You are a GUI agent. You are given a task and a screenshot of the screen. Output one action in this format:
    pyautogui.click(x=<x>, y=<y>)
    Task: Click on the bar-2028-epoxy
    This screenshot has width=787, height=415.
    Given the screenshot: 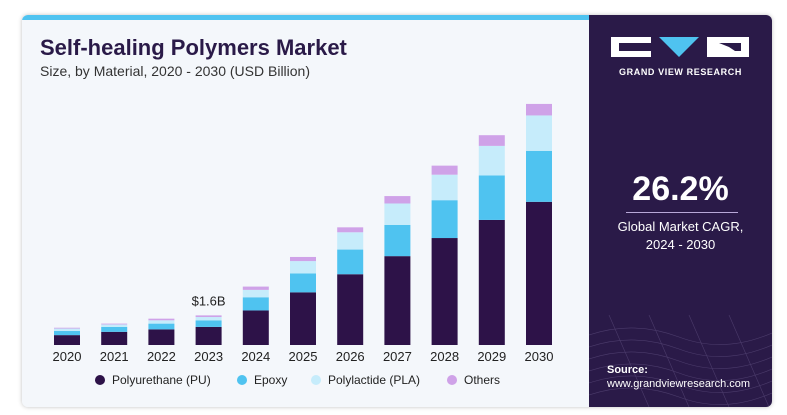 What is the action you would take?
    pyautogui.click(x=444, y=219)
    